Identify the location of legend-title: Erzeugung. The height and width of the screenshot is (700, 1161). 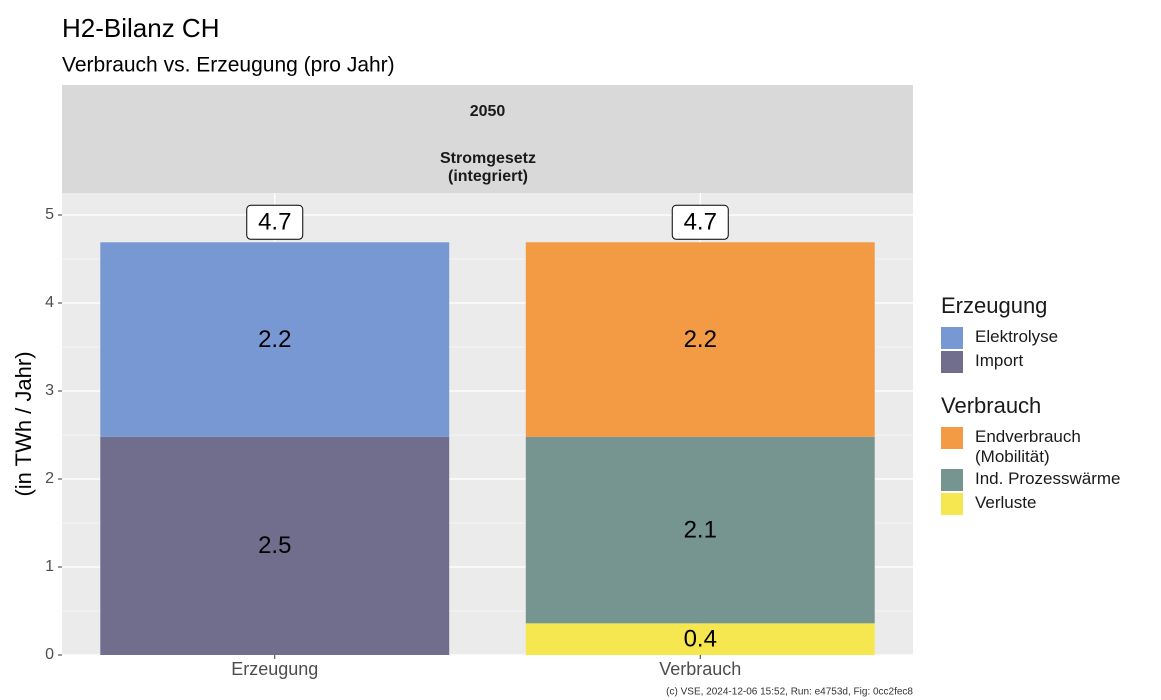
(994, 305).